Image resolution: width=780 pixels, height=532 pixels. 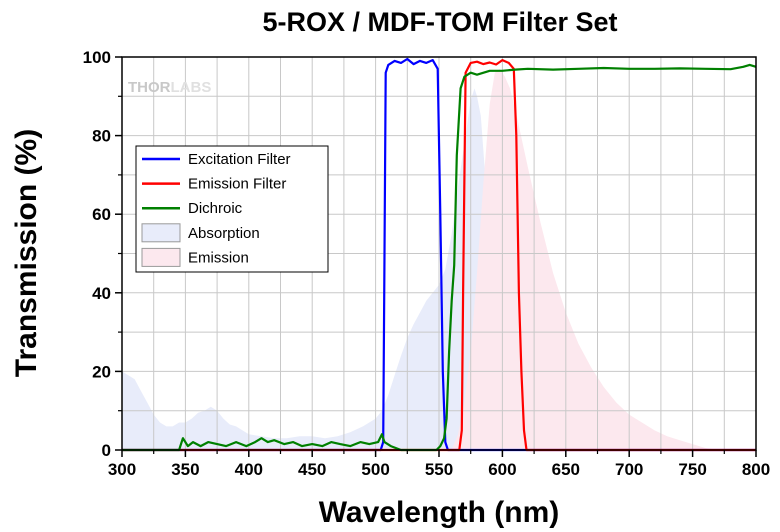 What do you see at coordinates (439, 469) in the screenshot?
I see `x-tick-label: 550` at bounding box center [439, 469].